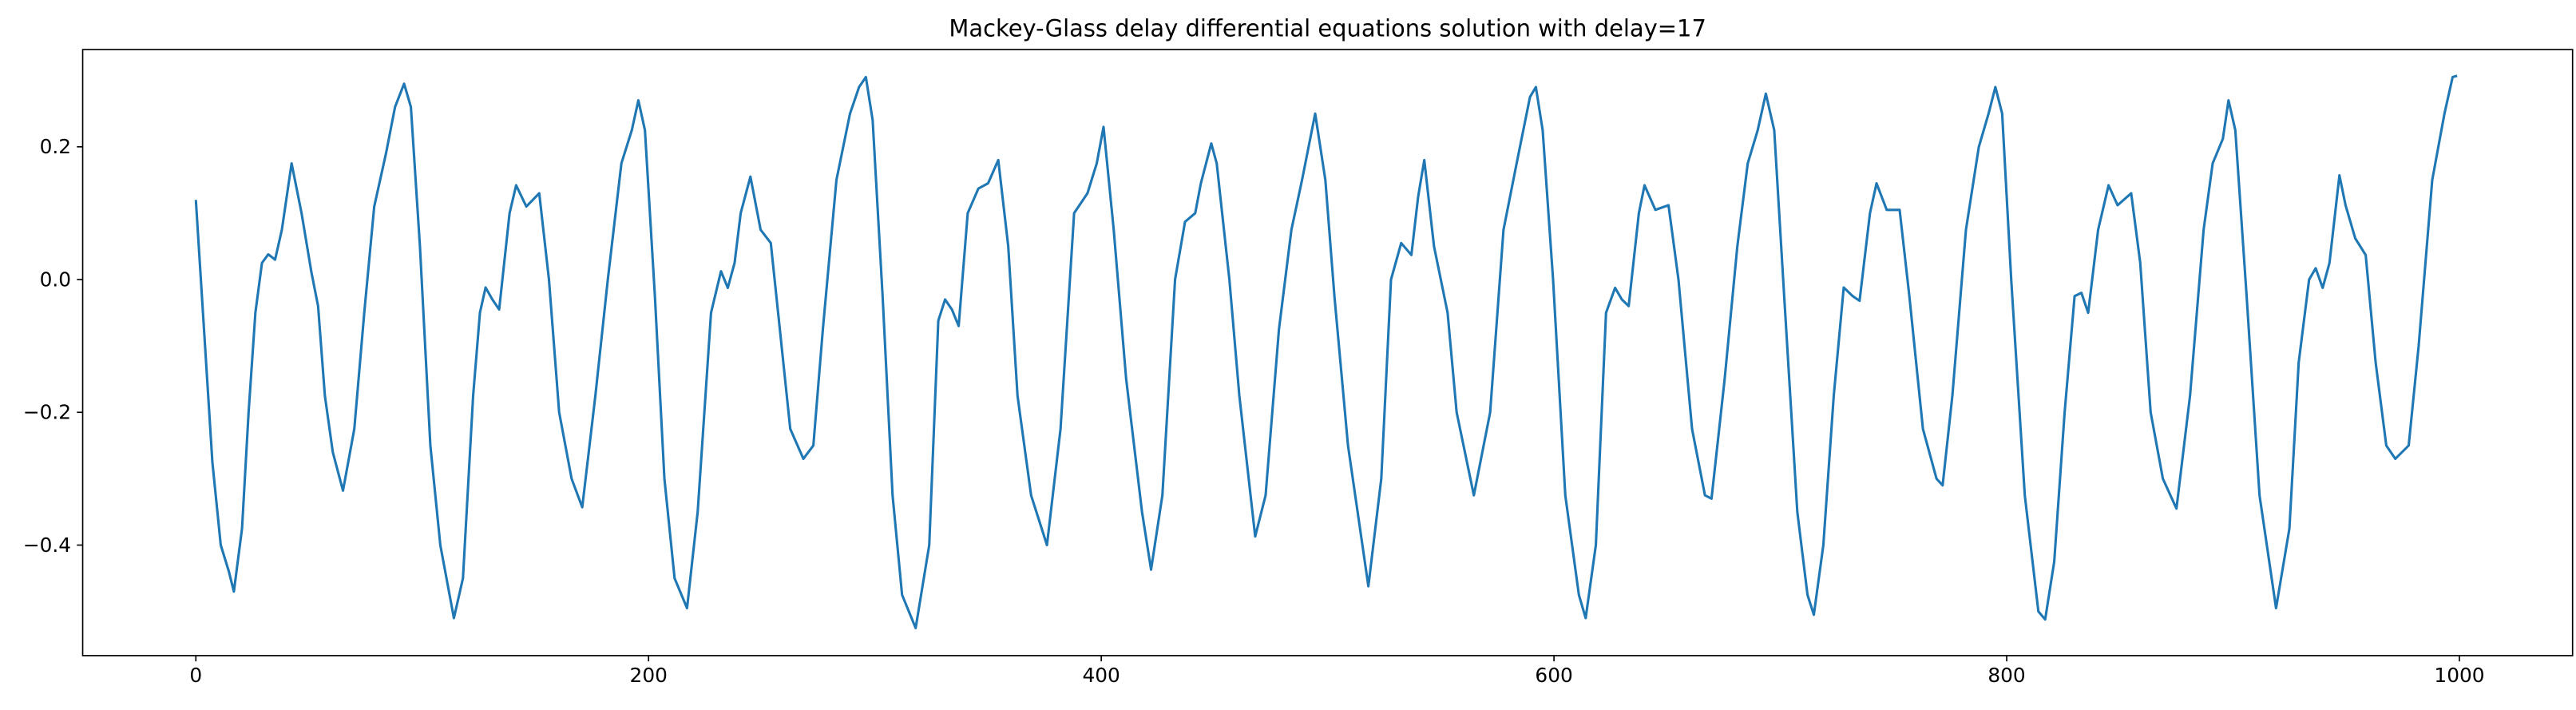 Image resolution: width=2576 pixels, height=710 pixels. What do you see at coordinates (55, 146) in the screenshot?
I see `y-tick-label: 0.2` at bounding box center [55, 146].